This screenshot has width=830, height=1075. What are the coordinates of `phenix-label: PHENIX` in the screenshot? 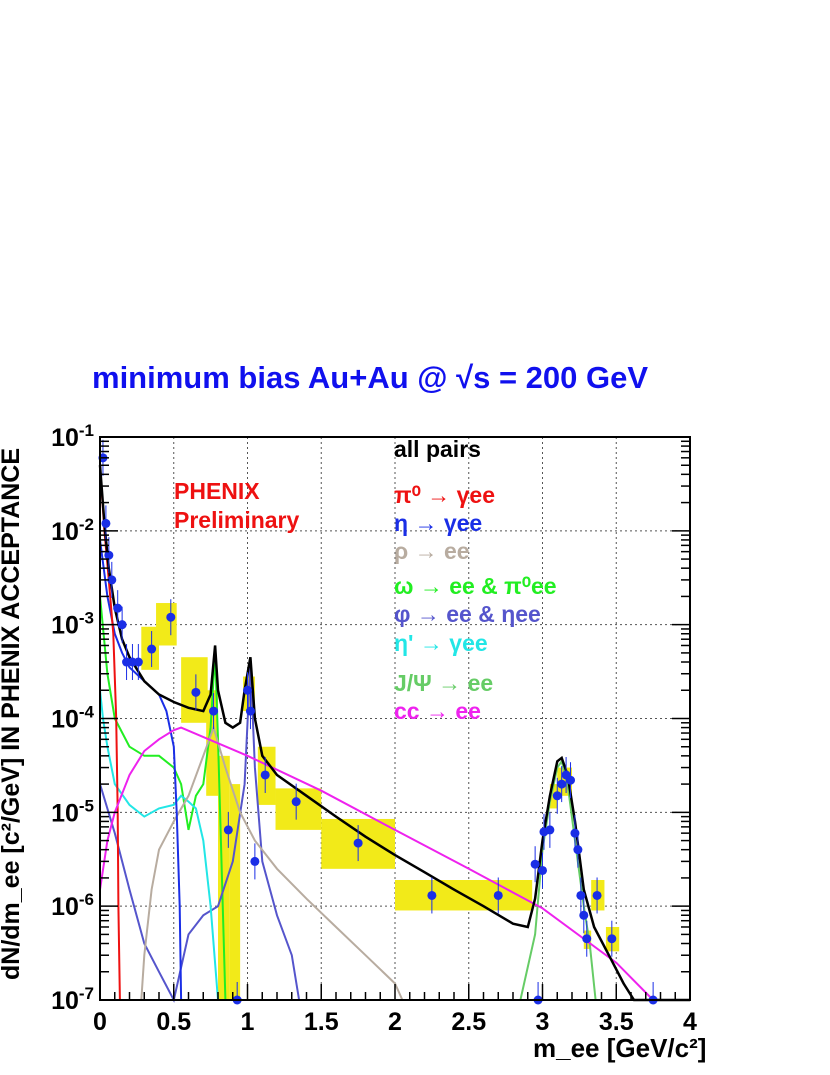 It's located at (217, 491).